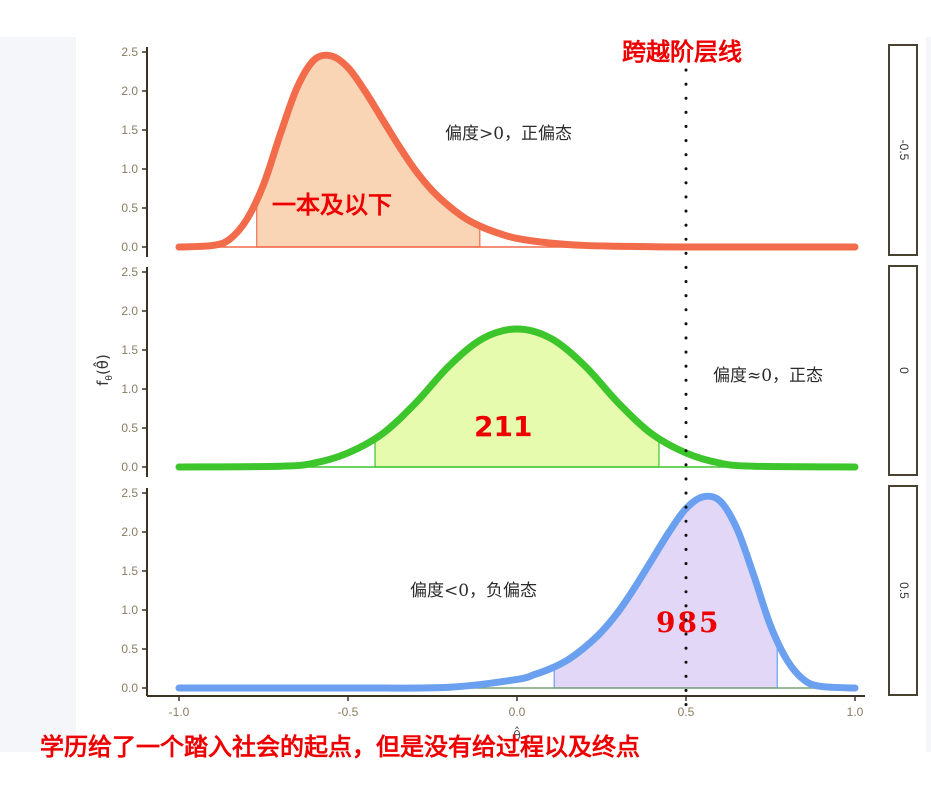 This screenshot has height=786, width=931. What do you see at coordinates (38, 394) in the screenshot?
I see `page-background-left` at bounding box center [38, 394].